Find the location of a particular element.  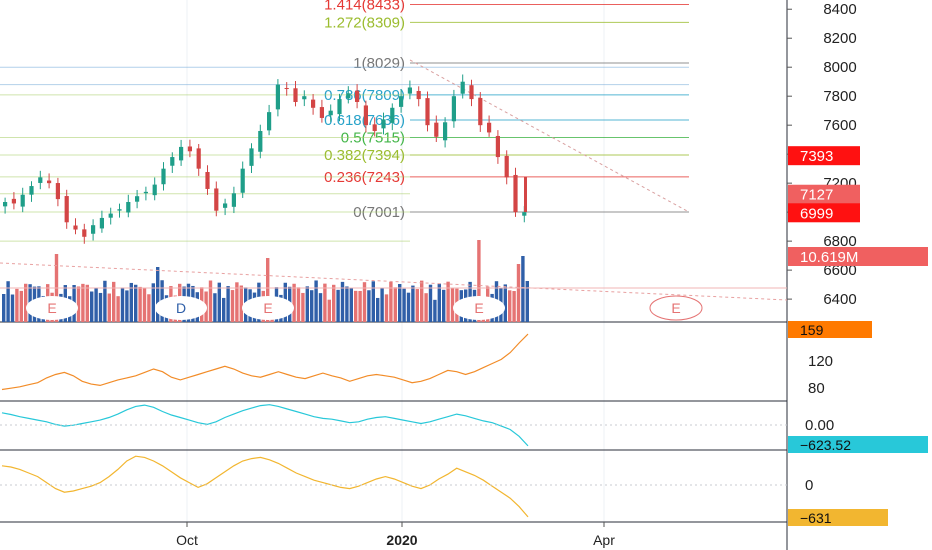

indicator-2-line is located at coordinates (265, 425).